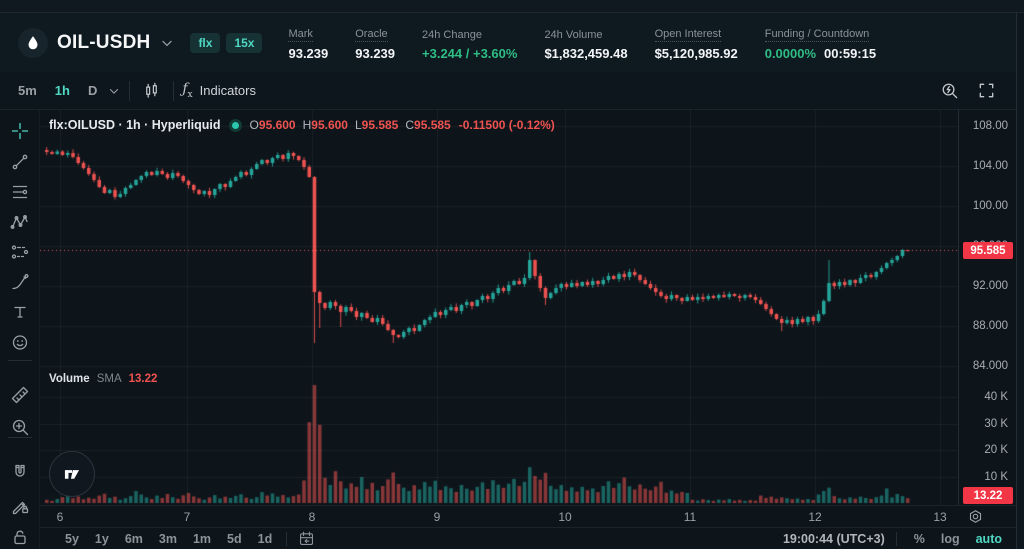  Describe the element at coordinates (833, 538) in the screenshot. I see `clock-utc: 19:00:44 (UTC+3)` at that location.